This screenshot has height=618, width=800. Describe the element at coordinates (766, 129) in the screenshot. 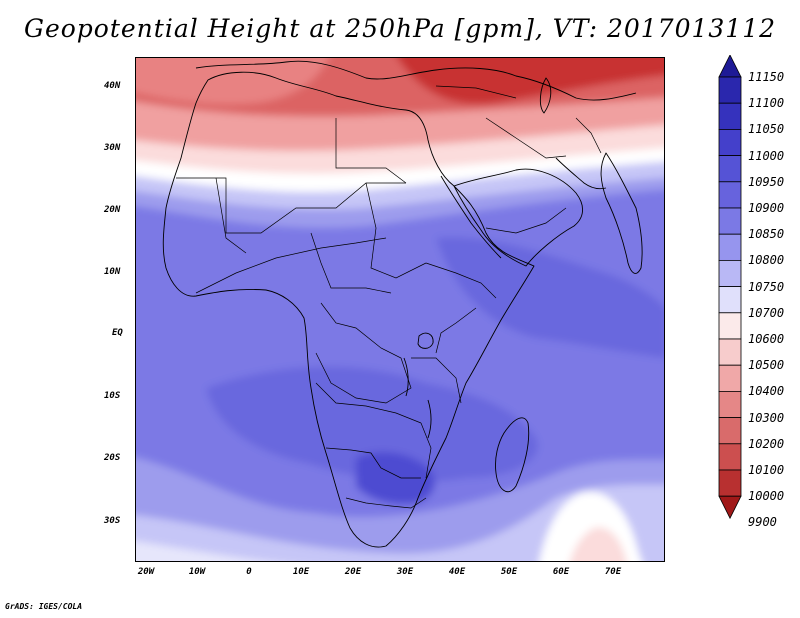

I see `legend-label: 11050` at that location.